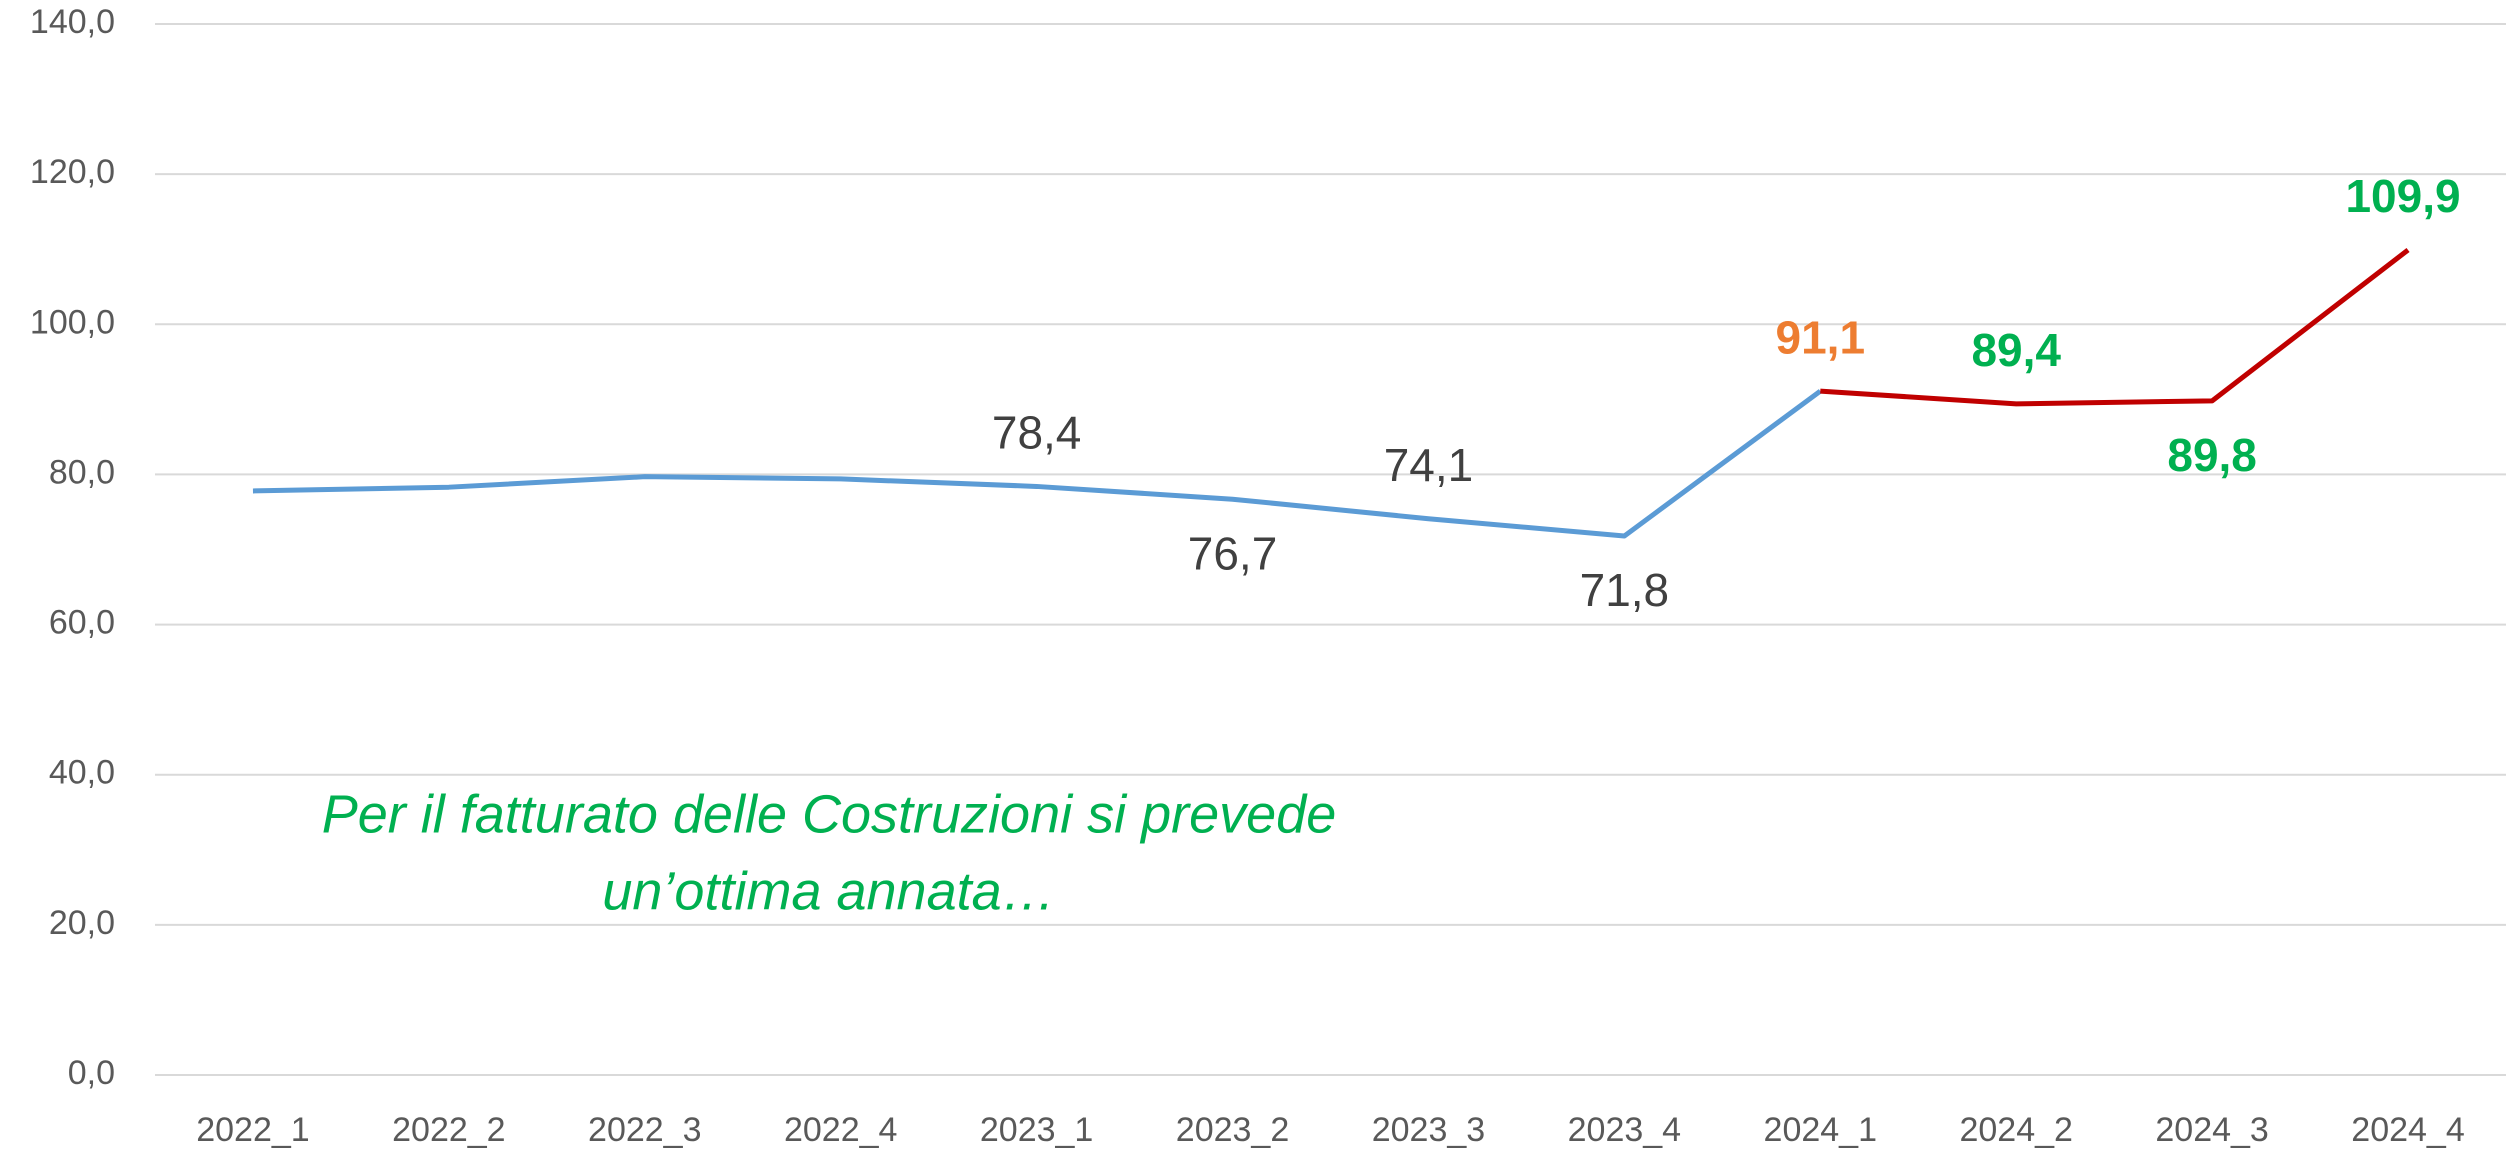 The image size is (2506, 1150). I want to click on y-tick-label: 60,0, so click(82, 623).